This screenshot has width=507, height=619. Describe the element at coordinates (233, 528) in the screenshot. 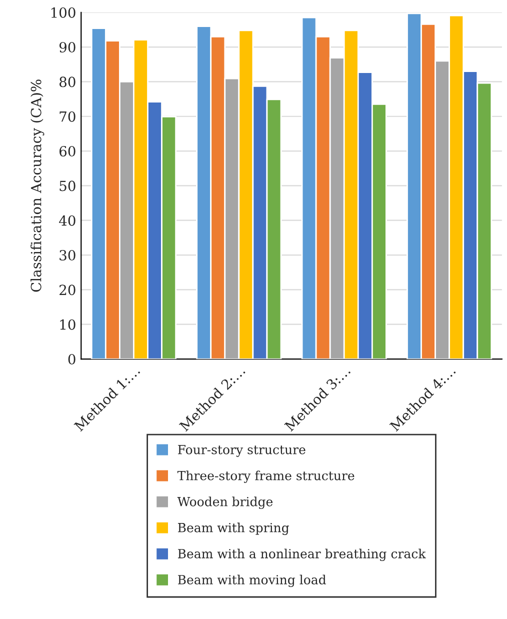

I see `legend-label: Beam with spring` at that location.